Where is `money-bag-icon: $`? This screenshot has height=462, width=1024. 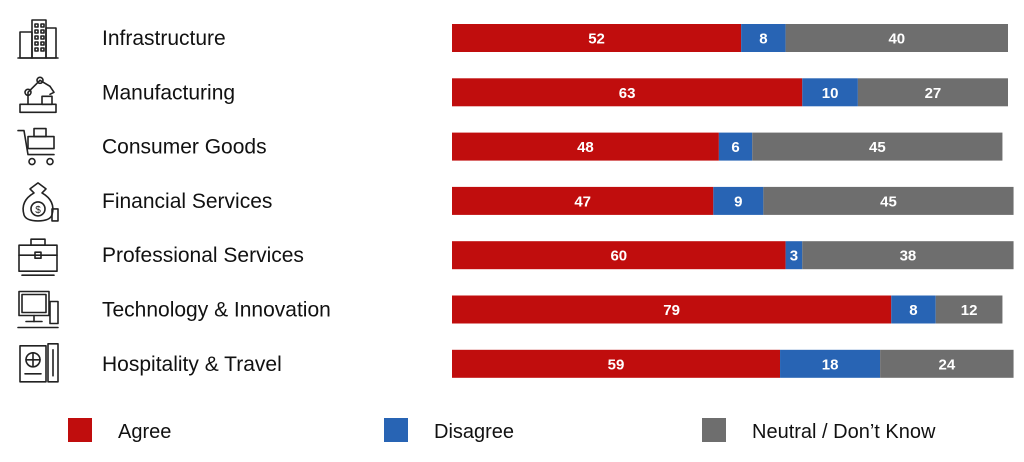 money-bag-icon: $ is located at coordinates (40, 202).